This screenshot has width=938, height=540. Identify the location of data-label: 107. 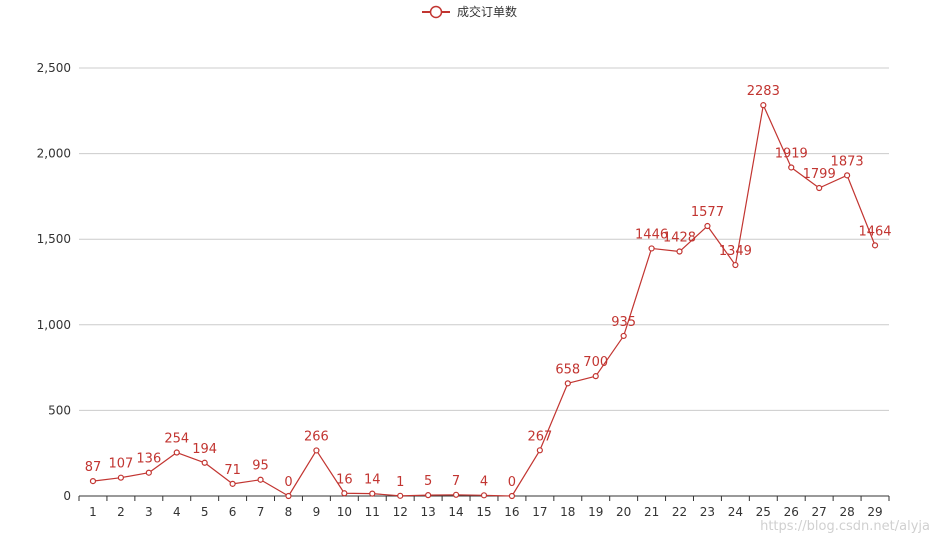
(120, 464).